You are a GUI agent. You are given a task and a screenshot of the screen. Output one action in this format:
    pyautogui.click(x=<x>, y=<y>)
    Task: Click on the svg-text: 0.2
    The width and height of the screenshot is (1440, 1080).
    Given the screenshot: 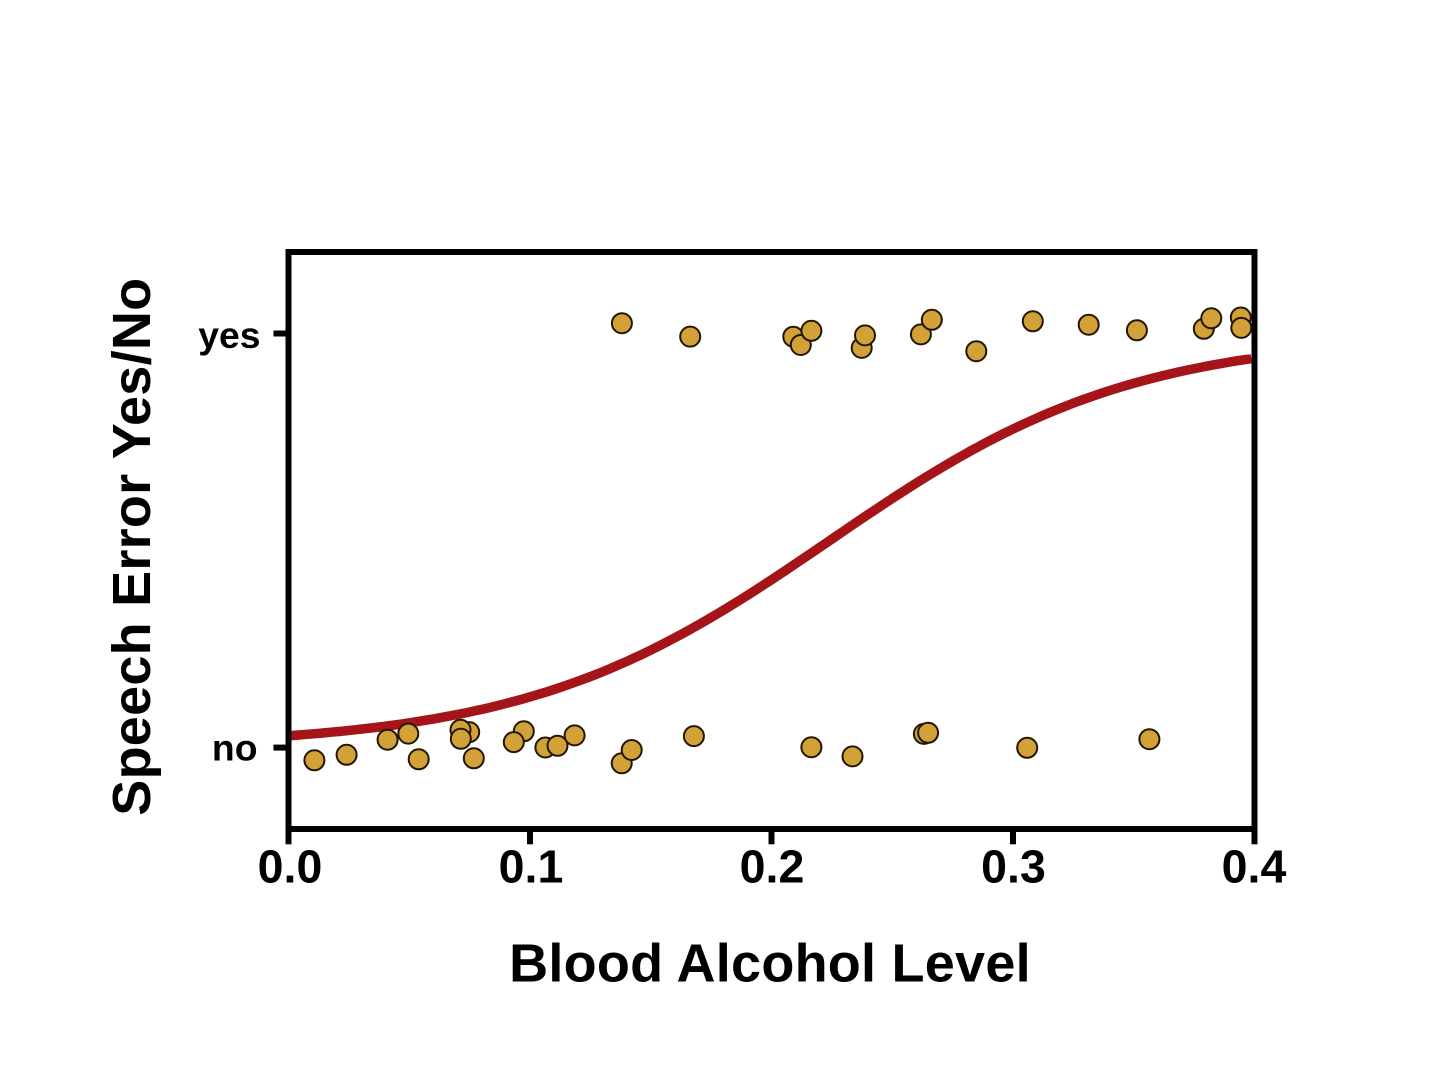 What is the action you would take?
    pyautogui.click(x=772, y=867)
    